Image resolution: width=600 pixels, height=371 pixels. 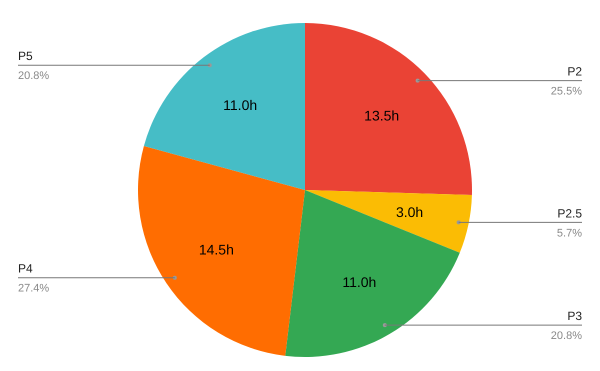 What do you see at coordinates (26, 269) in the screenshot?
I see `slice-label: P4` at bounding box center [26, 269].